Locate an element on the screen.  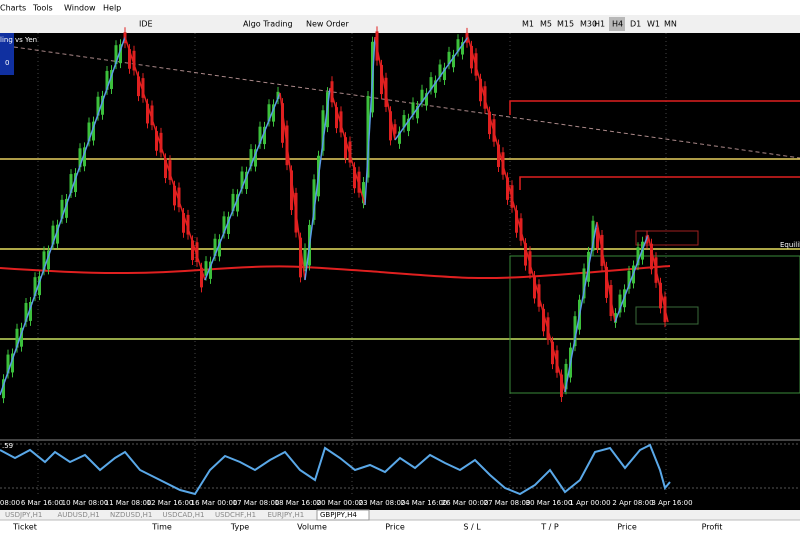
timeframe-button: W1 is located at coordinates (653, 24).